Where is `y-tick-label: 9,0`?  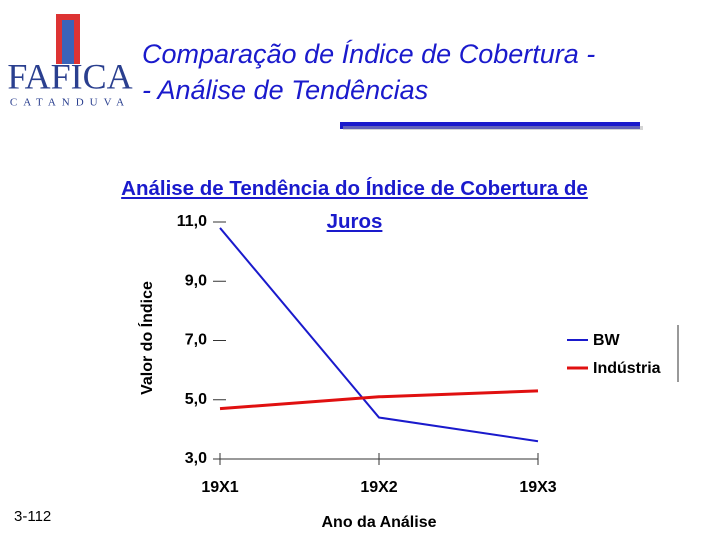
y-tick-label: 9,0 is located at coordinates (196, 280).